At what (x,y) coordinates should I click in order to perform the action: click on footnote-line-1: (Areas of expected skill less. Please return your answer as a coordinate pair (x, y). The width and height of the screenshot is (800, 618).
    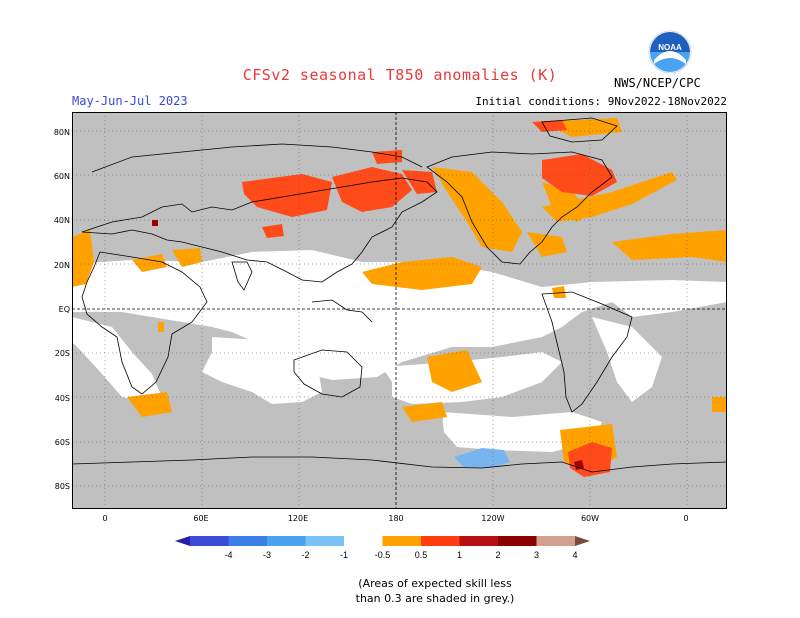
    Looking at the image, I should click on (435, 583).